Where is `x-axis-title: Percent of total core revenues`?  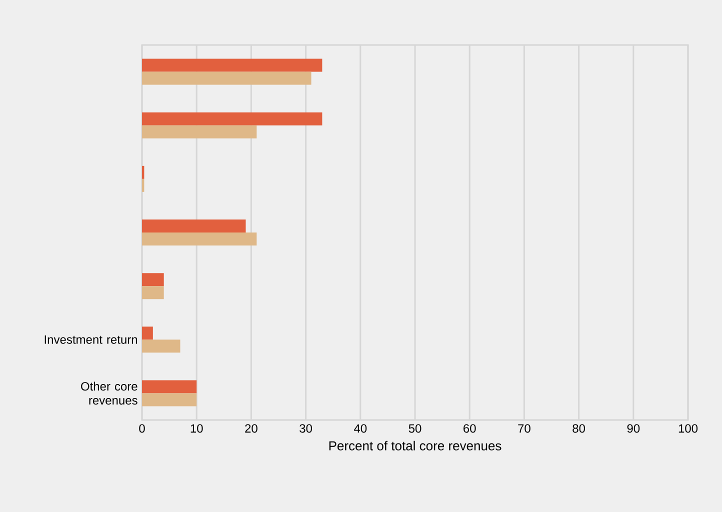 x-axis-title: Percent of total core revenues is located at coordinates (415, 445).